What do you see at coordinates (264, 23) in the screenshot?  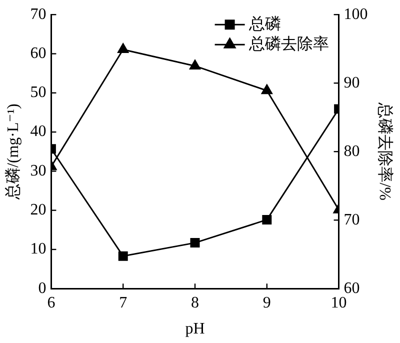 I see `legend-label: 总磷` at bounding box center [264, 23].